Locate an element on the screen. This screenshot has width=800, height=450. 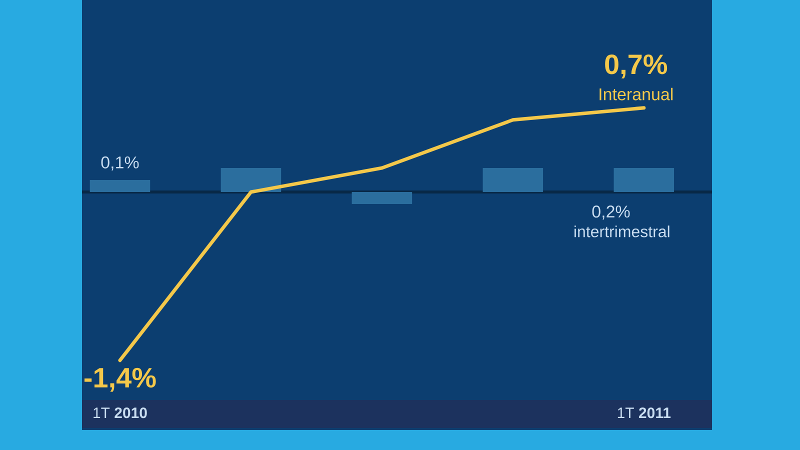
text: intertrimestral is located at coordinates (622, 232).